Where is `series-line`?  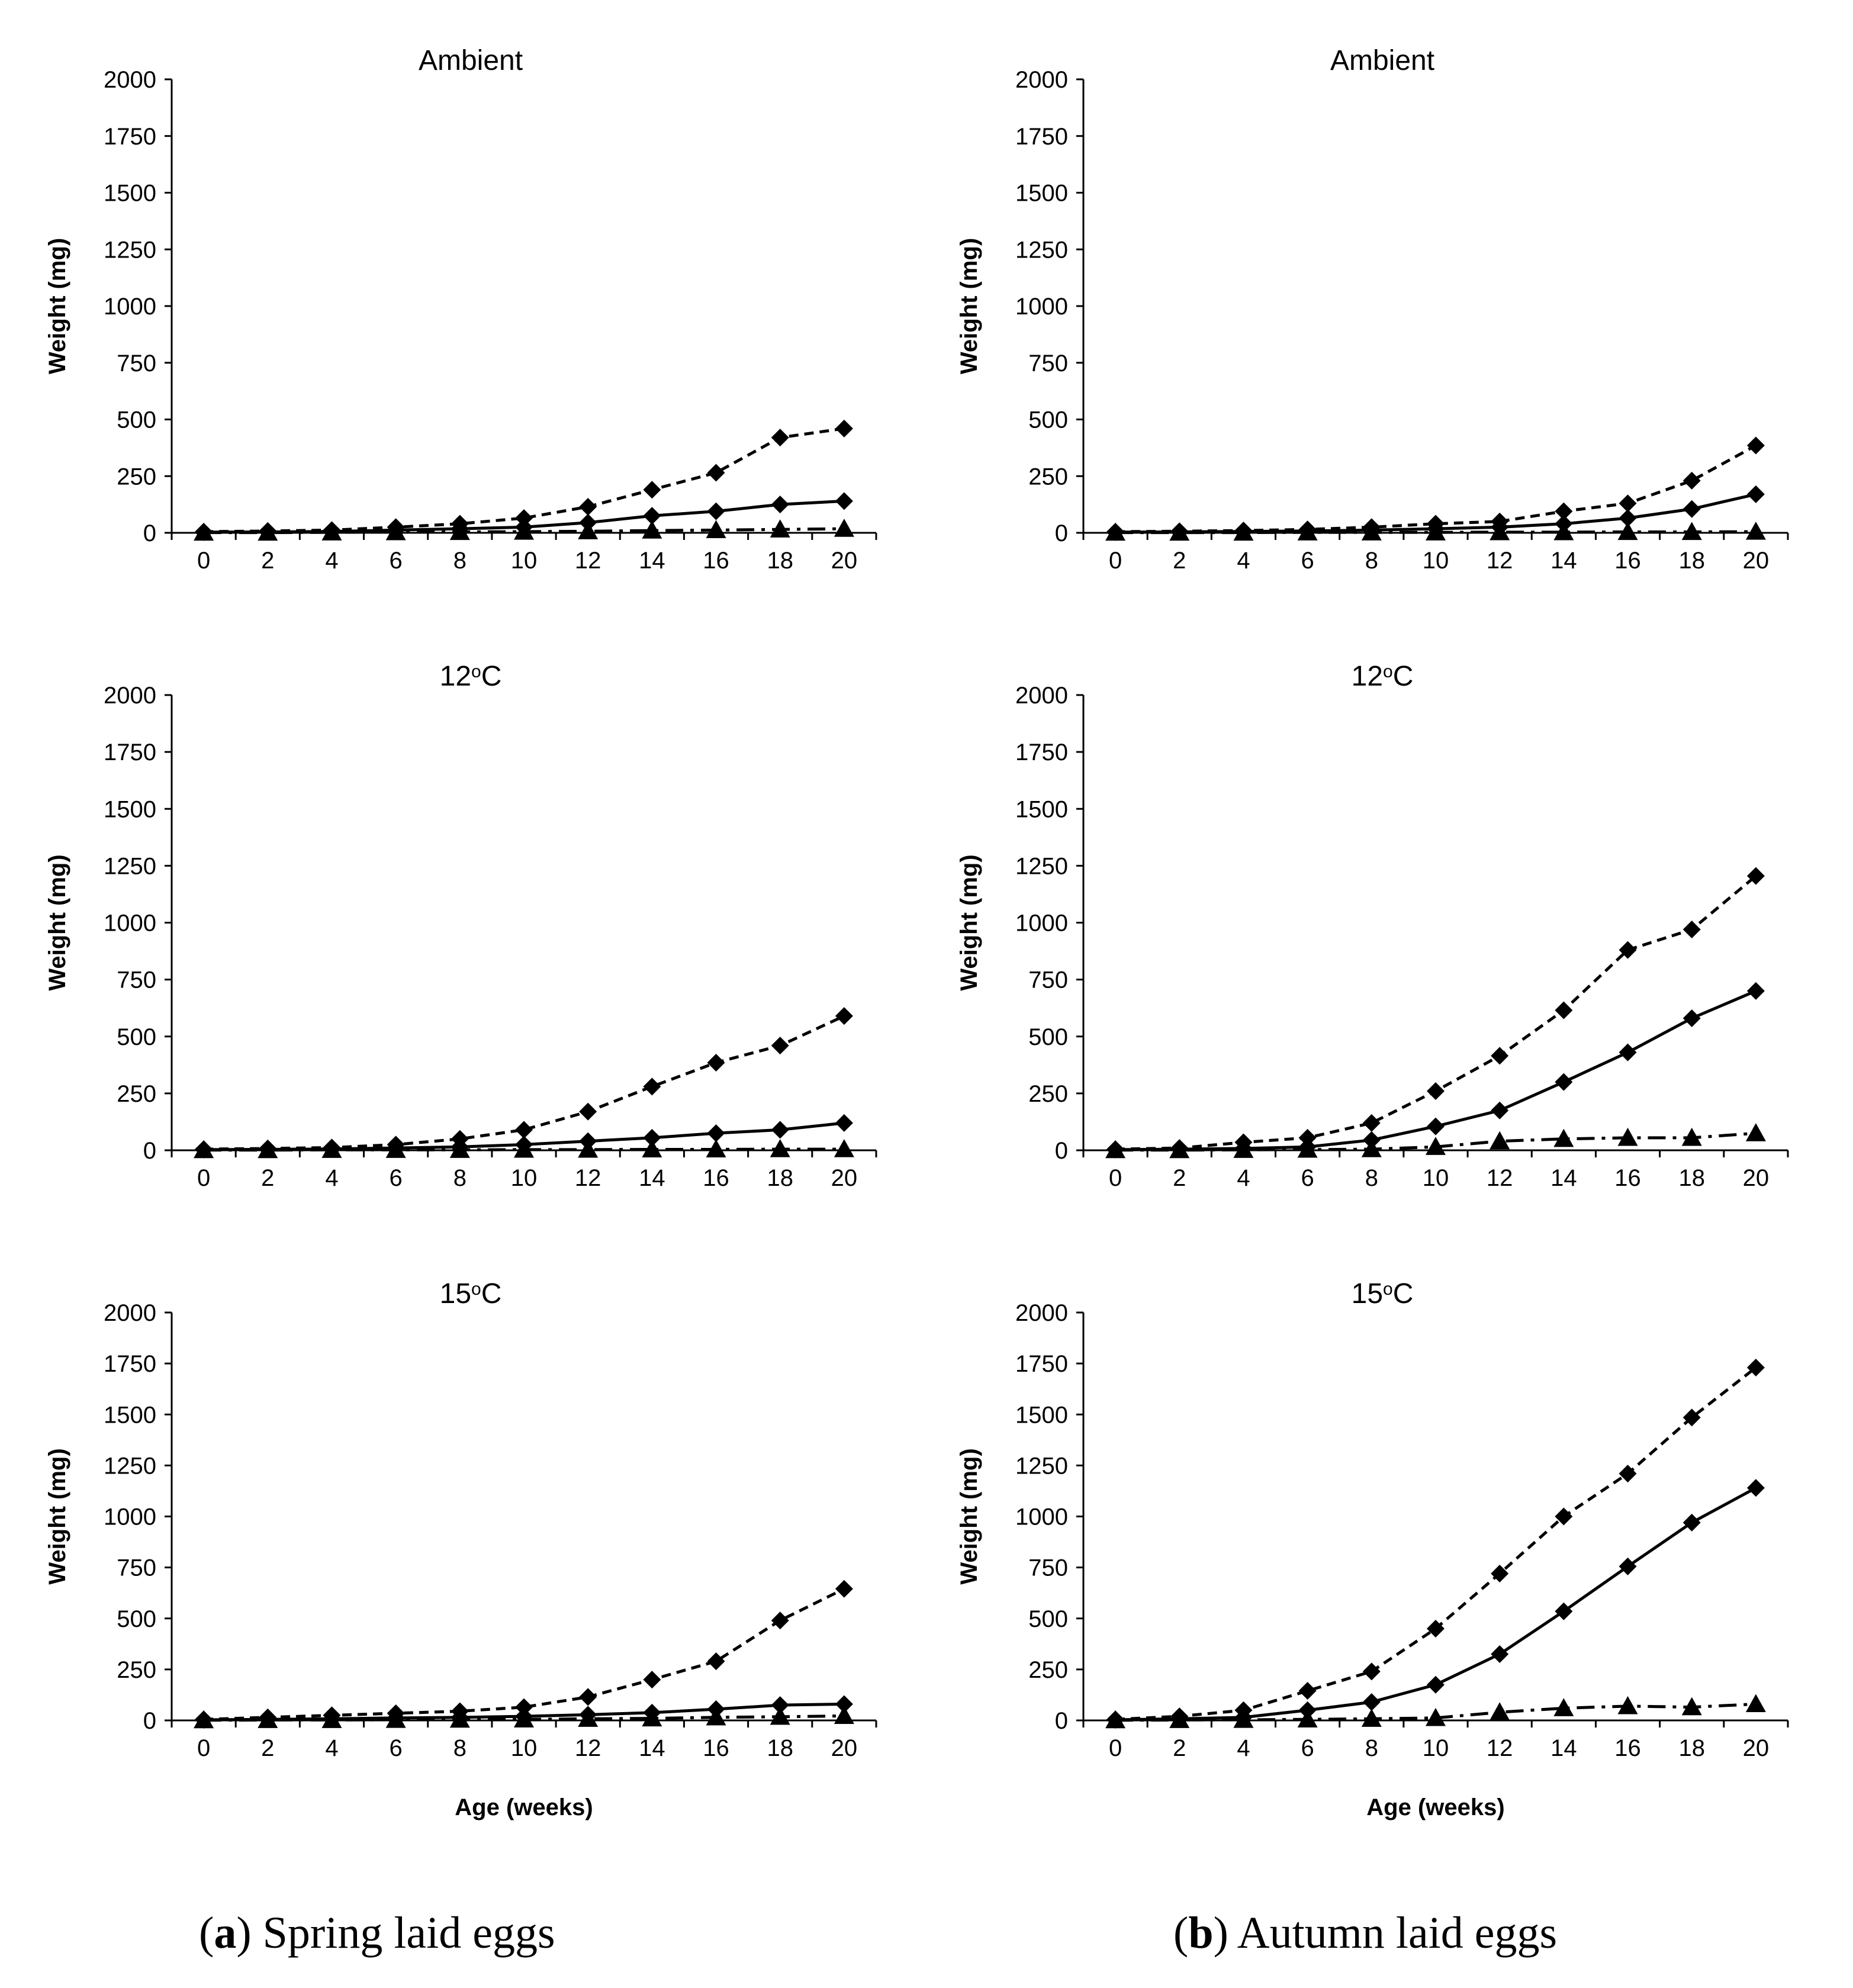
series-line is located at coordinates (1436, 1012).